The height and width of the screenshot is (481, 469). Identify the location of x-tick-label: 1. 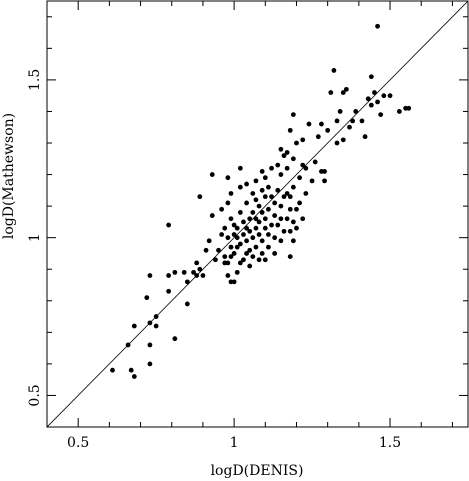
(234, 443).